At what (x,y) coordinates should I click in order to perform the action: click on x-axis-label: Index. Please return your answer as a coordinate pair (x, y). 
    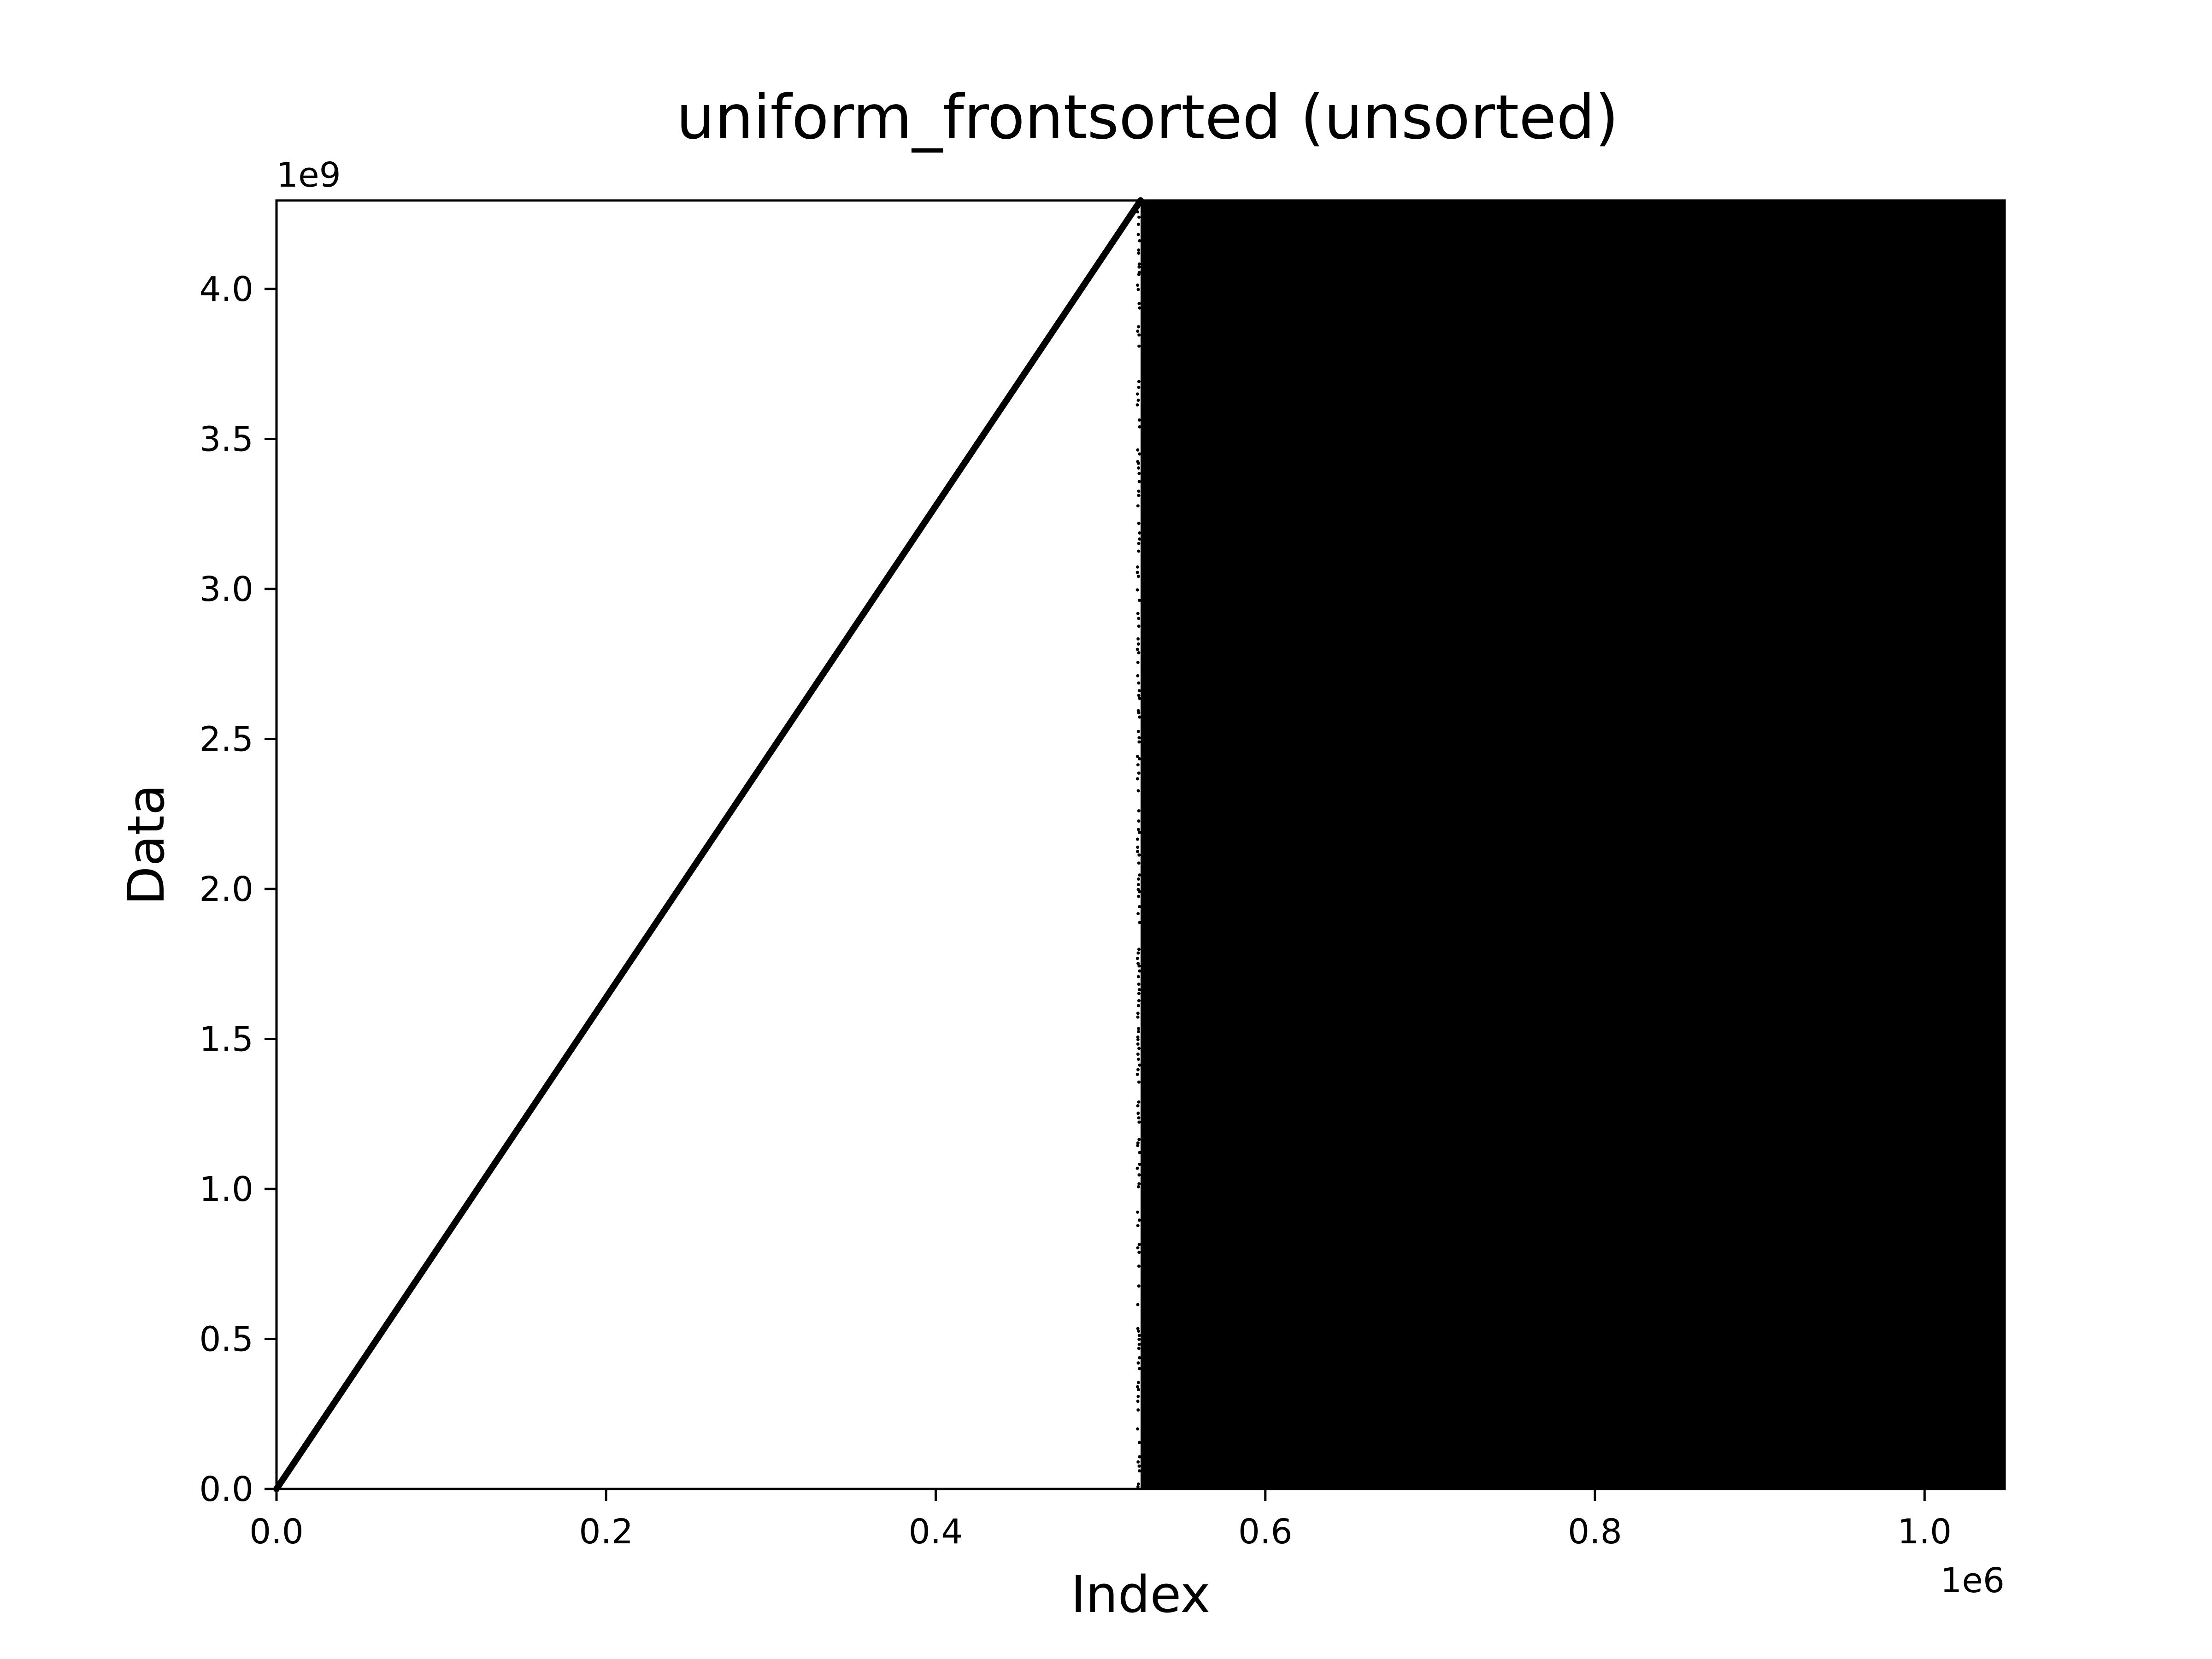
    Looking at the image, I should click on (1141, 1594).